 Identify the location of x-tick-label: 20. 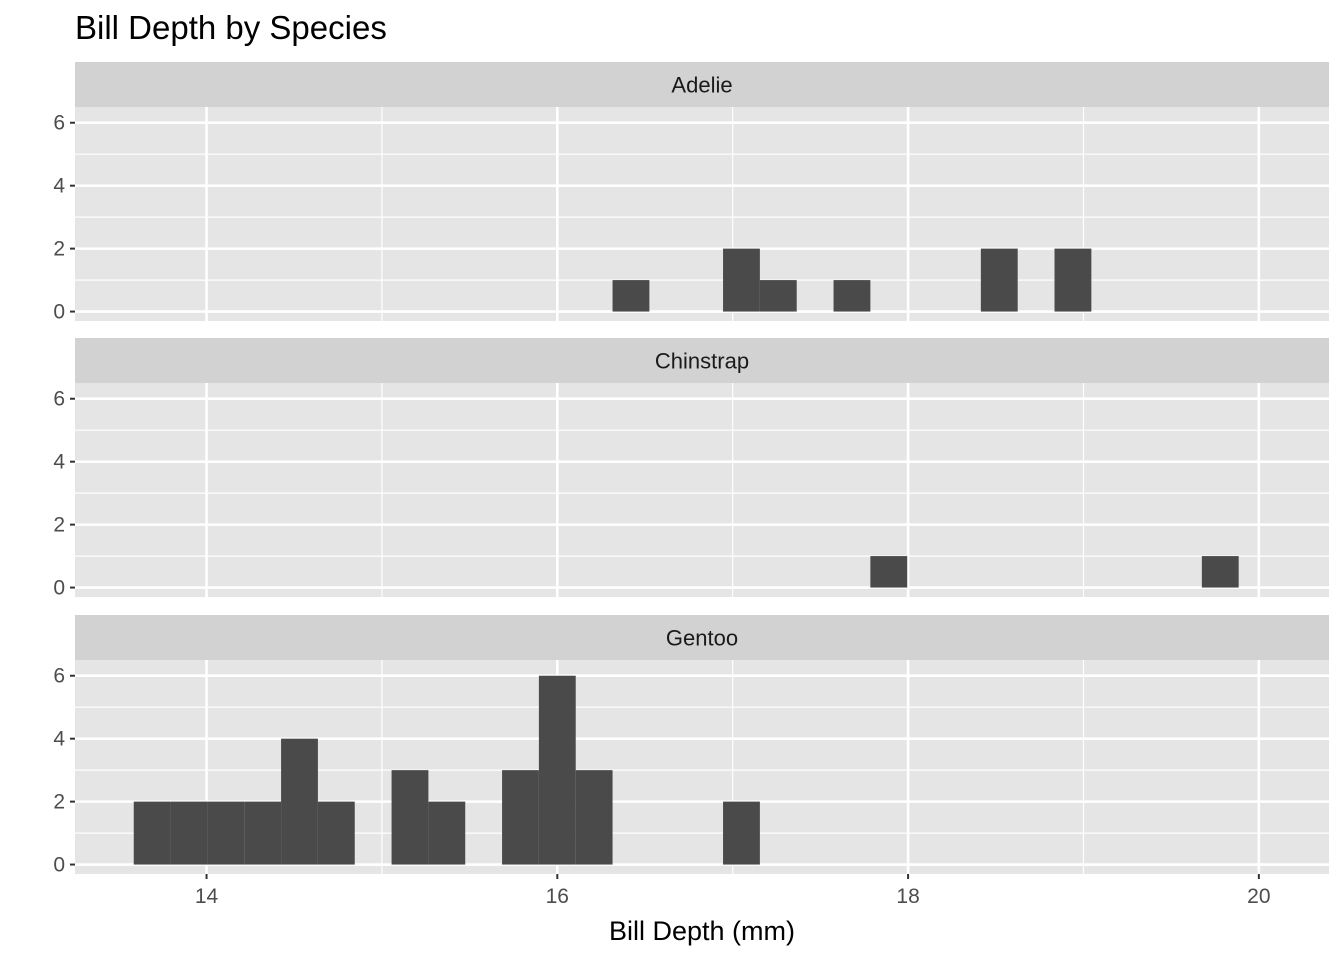
(1258, 896).